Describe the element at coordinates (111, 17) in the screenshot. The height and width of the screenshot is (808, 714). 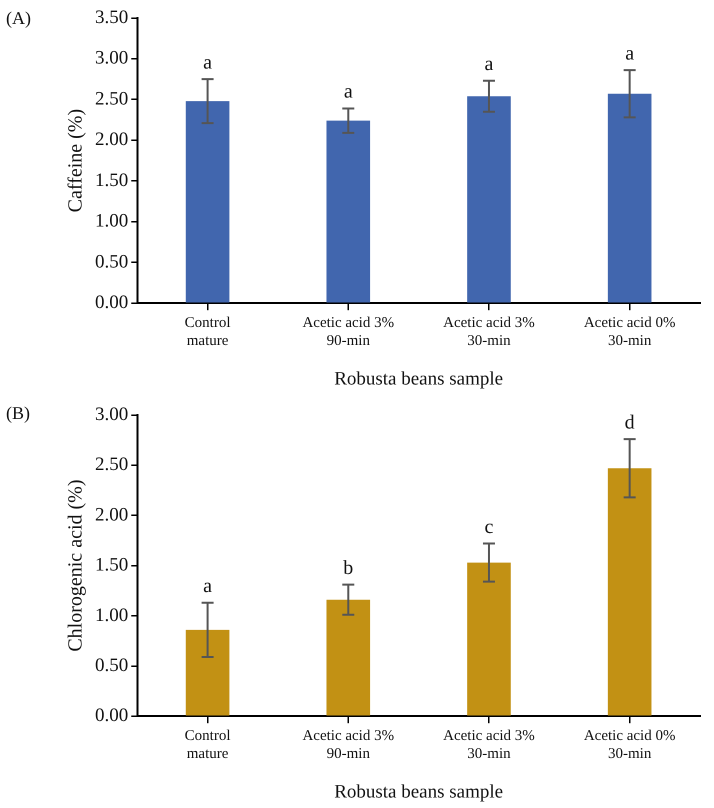
I see `y-tick-label: 3.50` at that location.